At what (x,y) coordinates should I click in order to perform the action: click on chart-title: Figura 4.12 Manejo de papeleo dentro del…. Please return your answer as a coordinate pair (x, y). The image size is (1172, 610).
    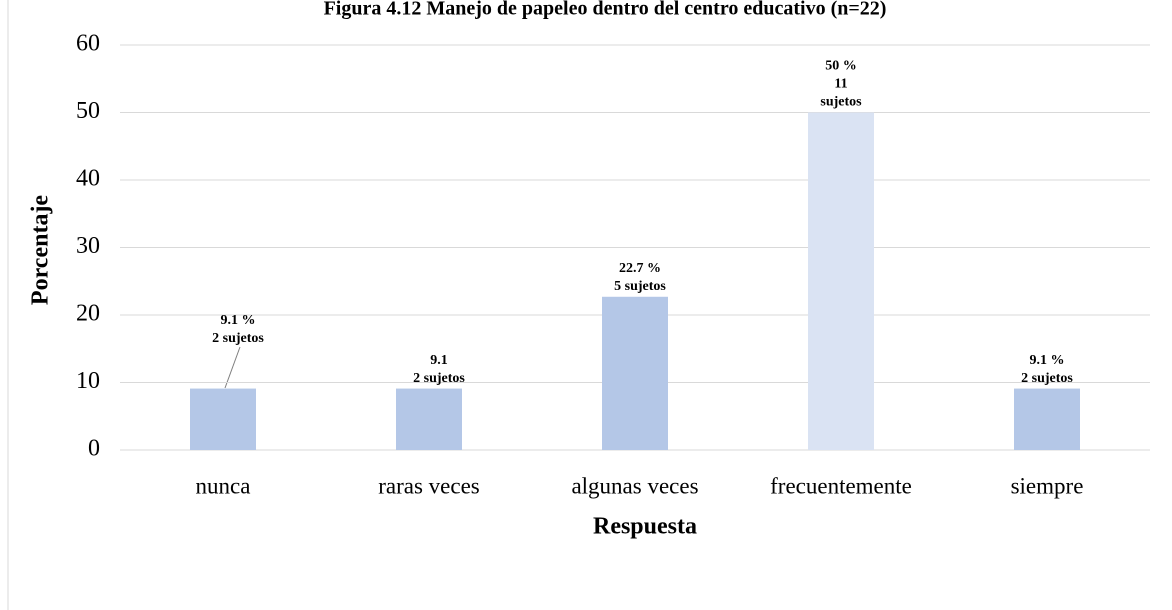
    Looking at the image, I should click on (605, 10).